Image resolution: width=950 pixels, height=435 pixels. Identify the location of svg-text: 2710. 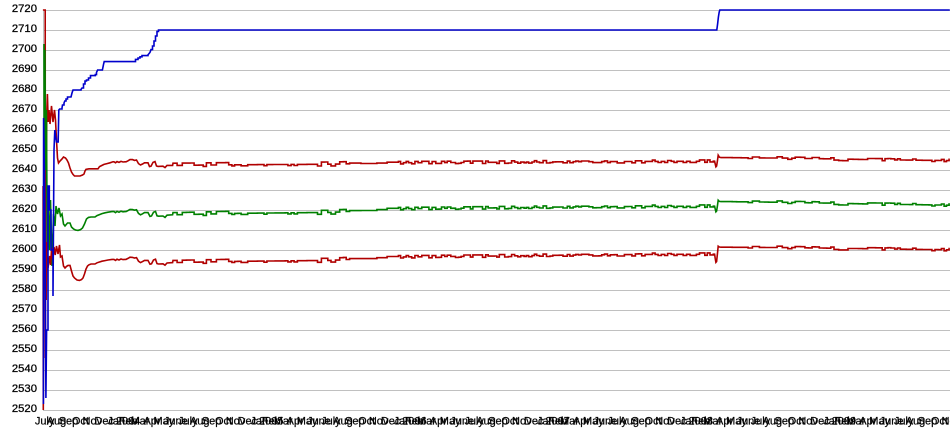
(24, 29).